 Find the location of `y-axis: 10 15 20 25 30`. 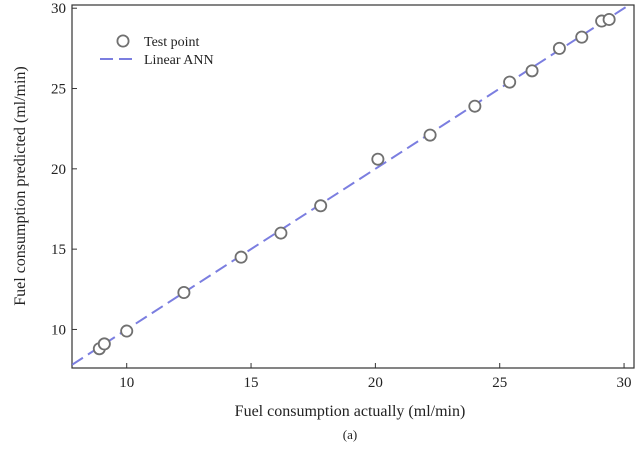

y-axis: 10 15 20 25 30 is located at coordinates (64, 169).